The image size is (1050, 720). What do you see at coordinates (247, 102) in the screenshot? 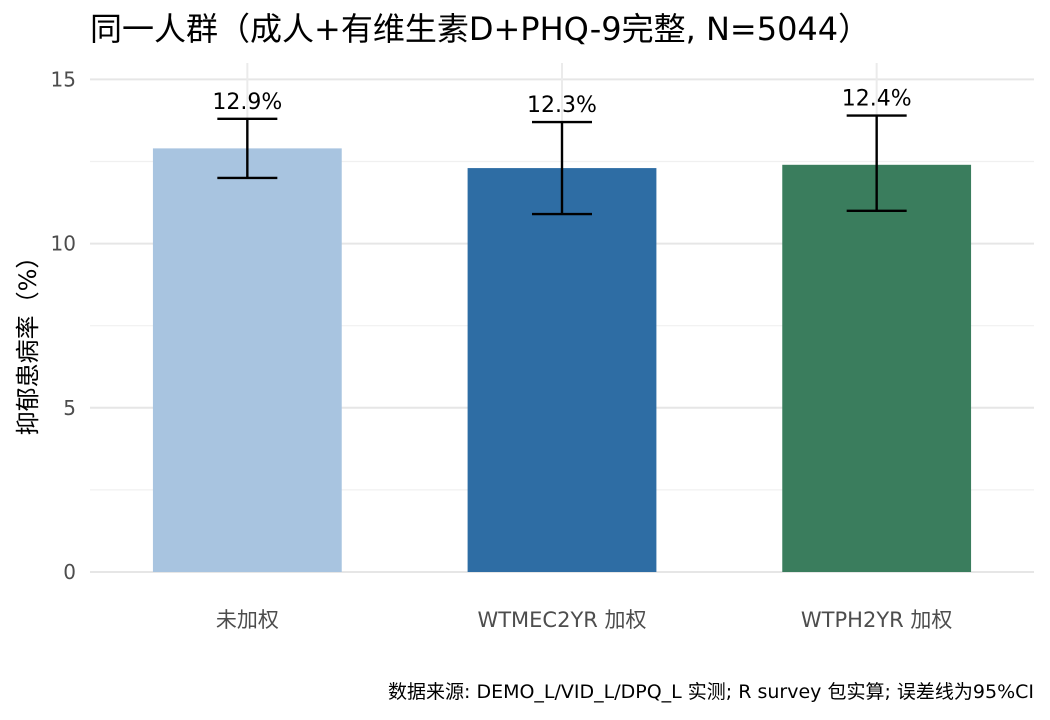
I see `data-label: 12.9%` at bounding box center [247, 102].